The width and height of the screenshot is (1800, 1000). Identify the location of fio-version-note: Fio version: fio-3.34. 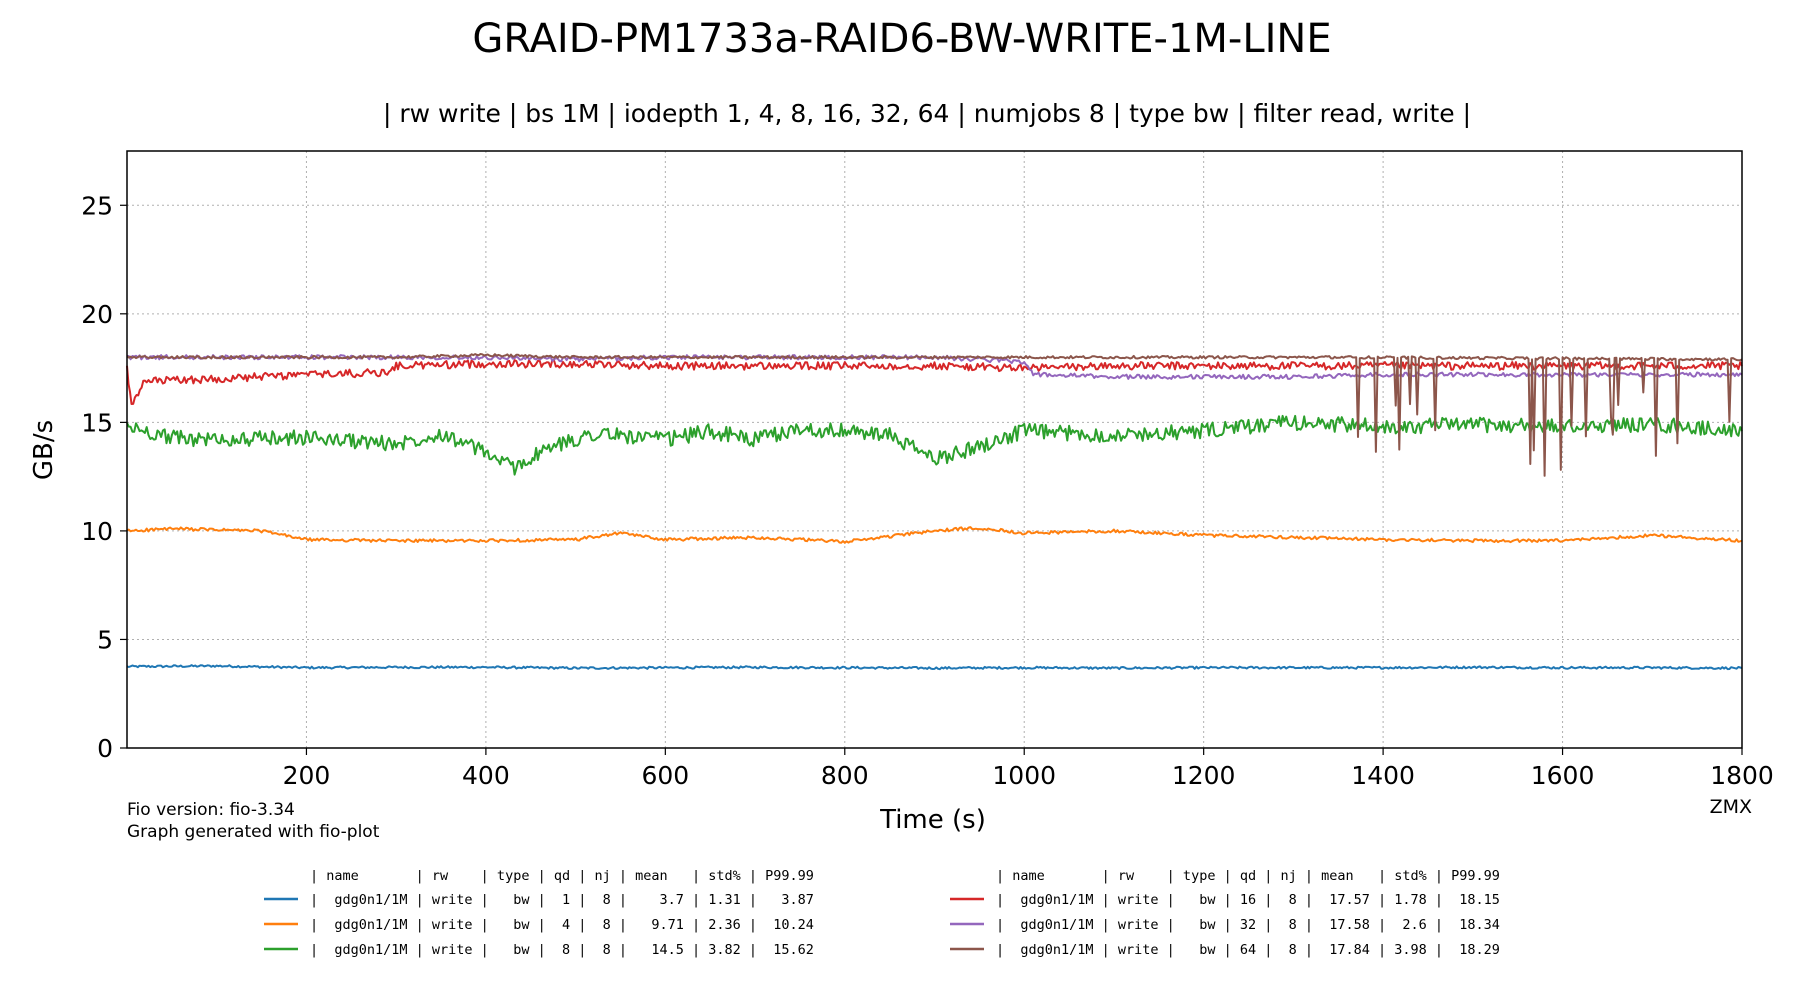
(211, 810).